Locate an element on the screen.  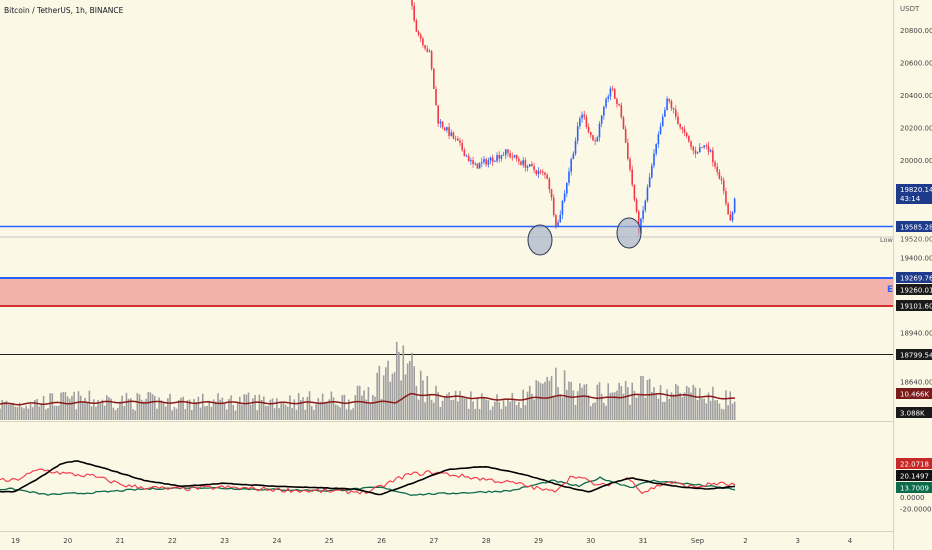
oscillator-black-line is located at coordinates (368, 478).